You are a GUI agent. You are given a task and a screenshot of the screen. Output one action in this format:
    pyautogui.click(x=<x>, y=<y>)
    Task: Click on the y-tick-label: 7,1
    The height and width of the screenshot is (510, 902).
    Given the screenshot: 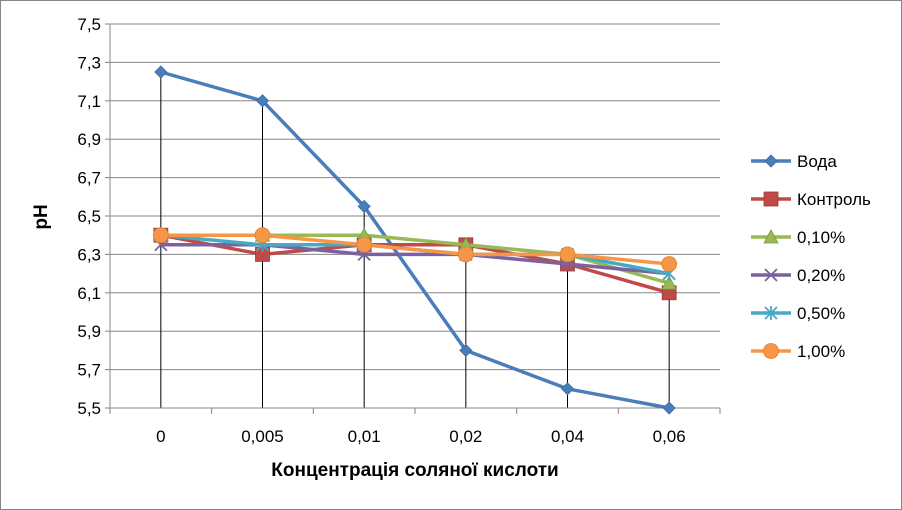 What is the action you would take?
    pyautogui.click(x=89, y=101)
    